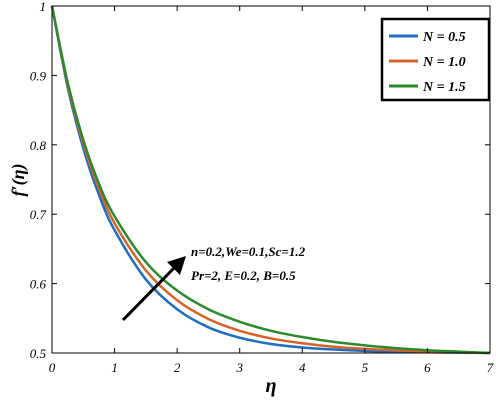  What do you see at coordinates (271, 386) in the screenshot?
I see `x-axis-label: η` at bounding box center [271, 386].